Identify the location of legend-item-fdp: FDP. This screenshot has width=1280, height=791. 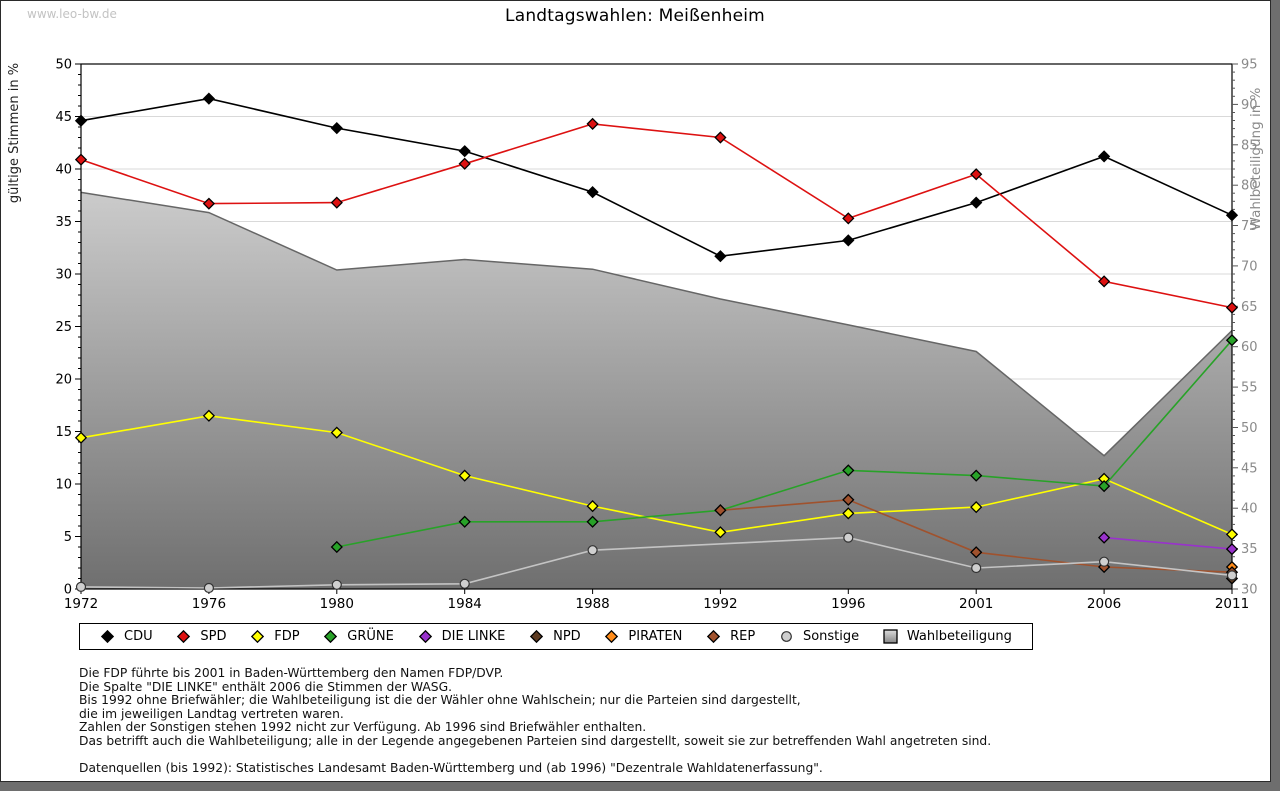
(275, 636).